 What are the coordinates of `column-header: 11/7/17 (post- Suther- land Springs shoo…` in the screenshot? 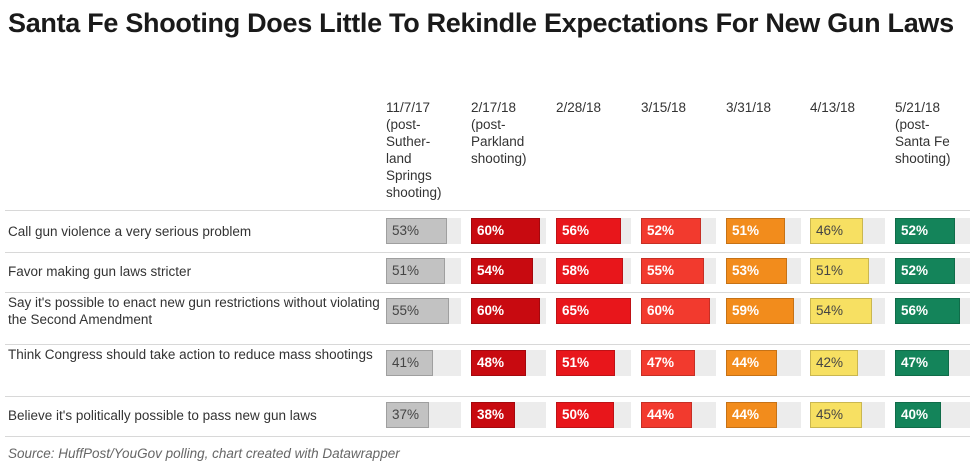 It's located at (414, 150).